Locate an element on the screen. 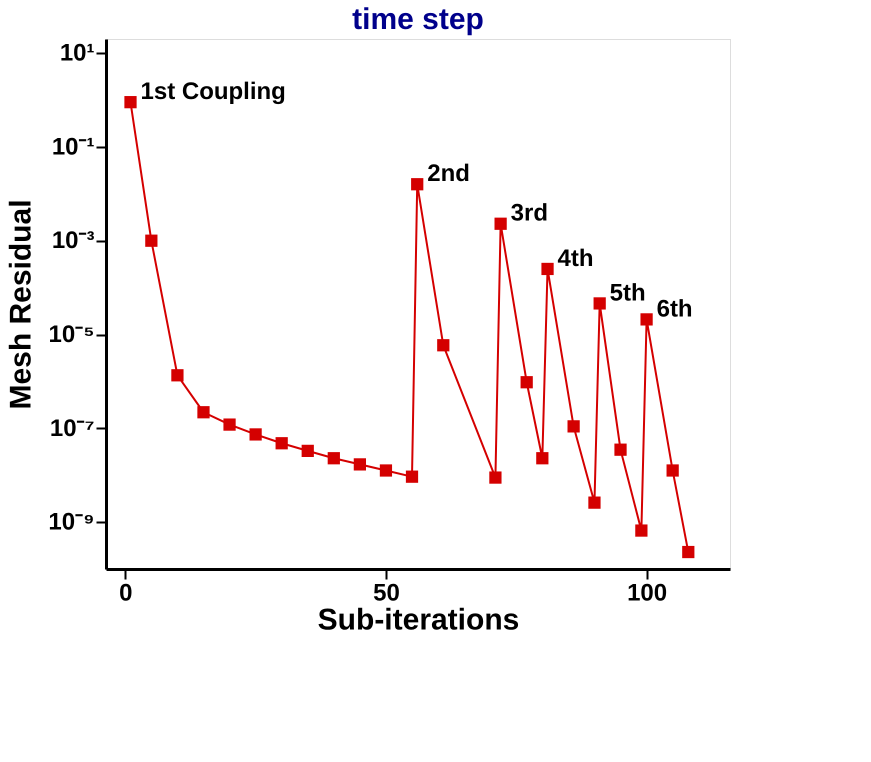 The width and height of the screenshot is (871, 762). x-tick-label: 50 is located at coordinates (386, 593).